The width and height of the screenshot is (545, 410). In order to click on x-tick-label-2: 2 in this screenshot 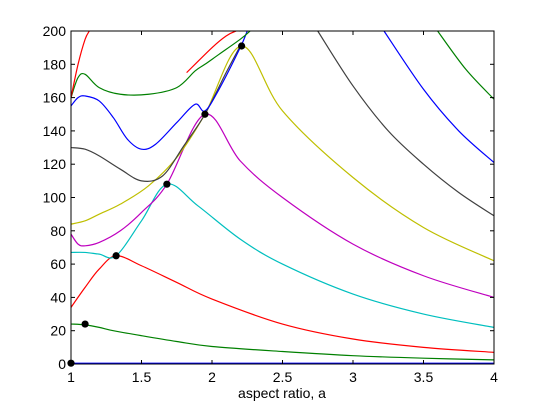, I will do `click(212, 377)`.